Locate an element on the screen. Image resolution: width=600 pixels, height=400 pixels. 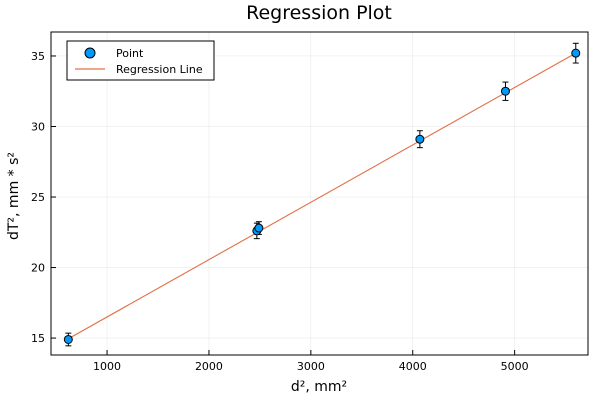
y-tick-label: 20 is located at coordinates (38, 268).